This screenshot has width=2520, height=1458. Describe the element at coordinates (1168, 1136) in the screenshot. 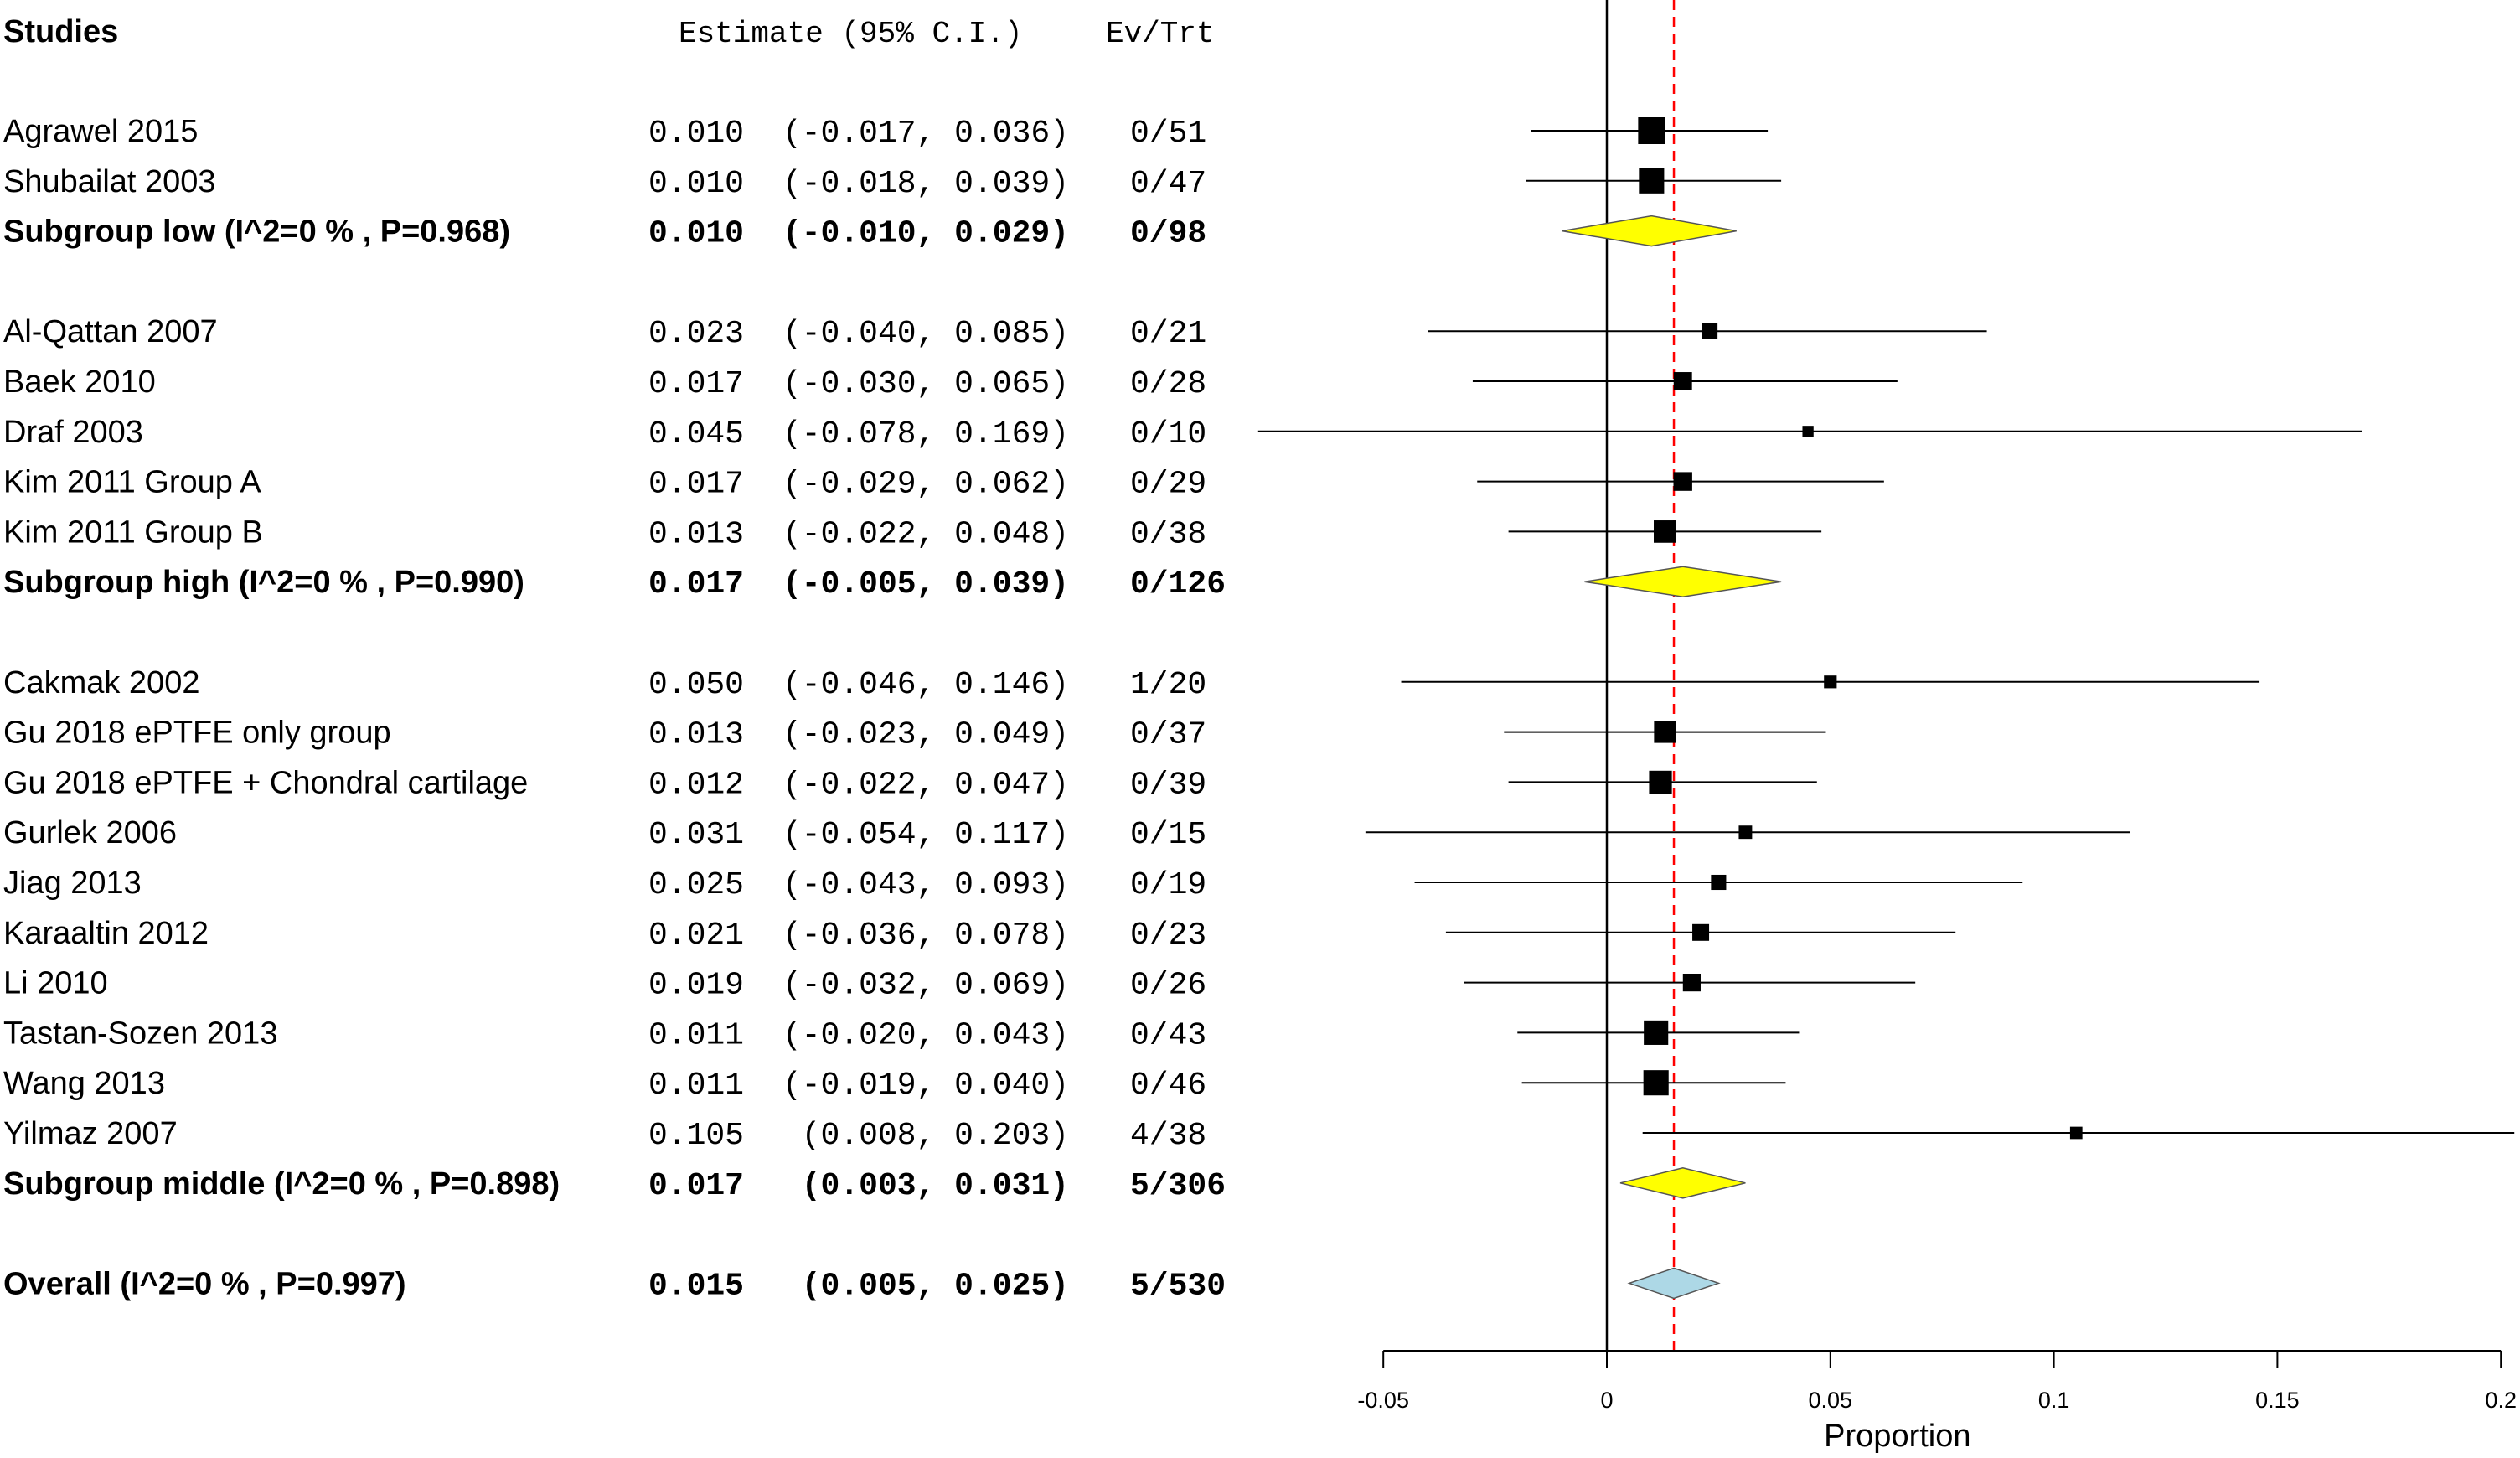

I see `row-events: 4/38` at that location.